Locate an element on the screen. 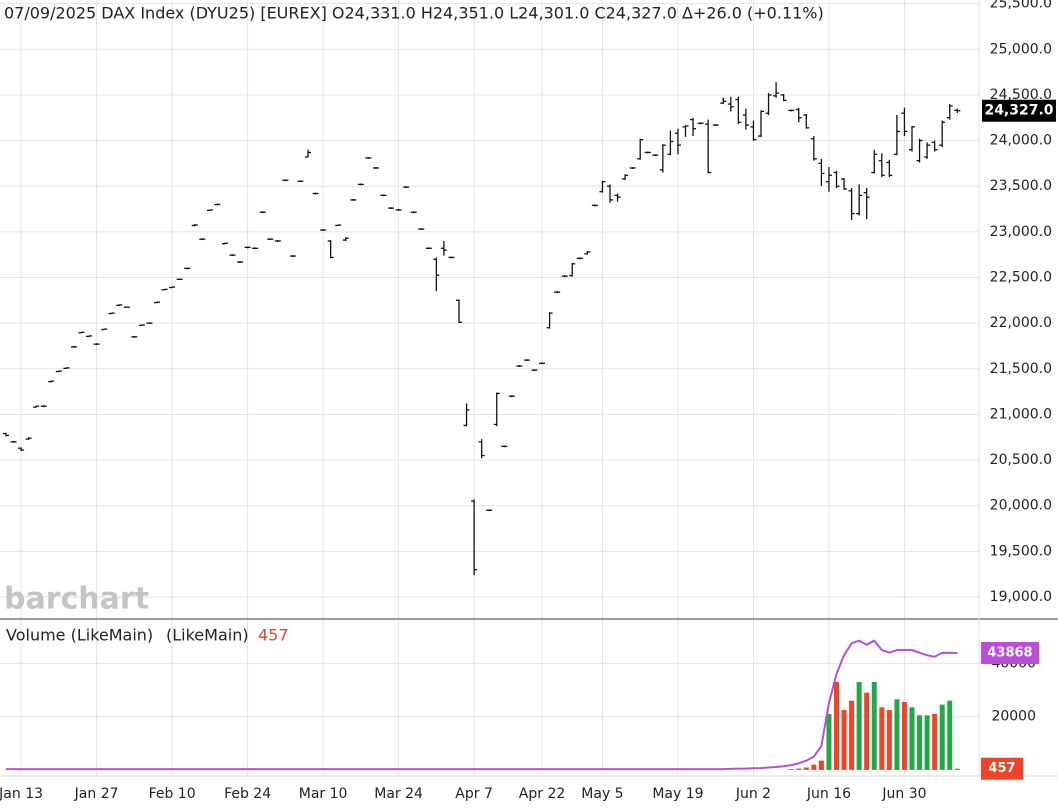  volume-last-label: 457 is located at coordinates (1001, 768).